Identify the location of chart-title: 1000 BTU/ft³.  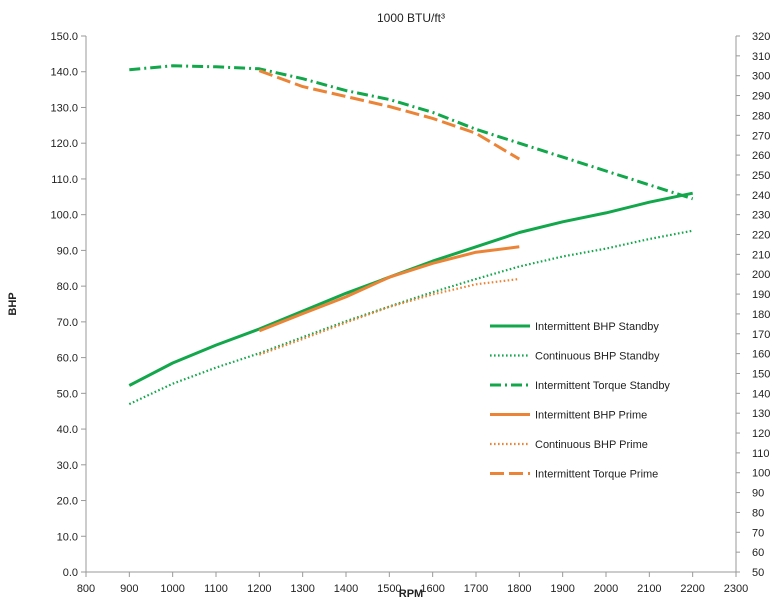
(411, 18).